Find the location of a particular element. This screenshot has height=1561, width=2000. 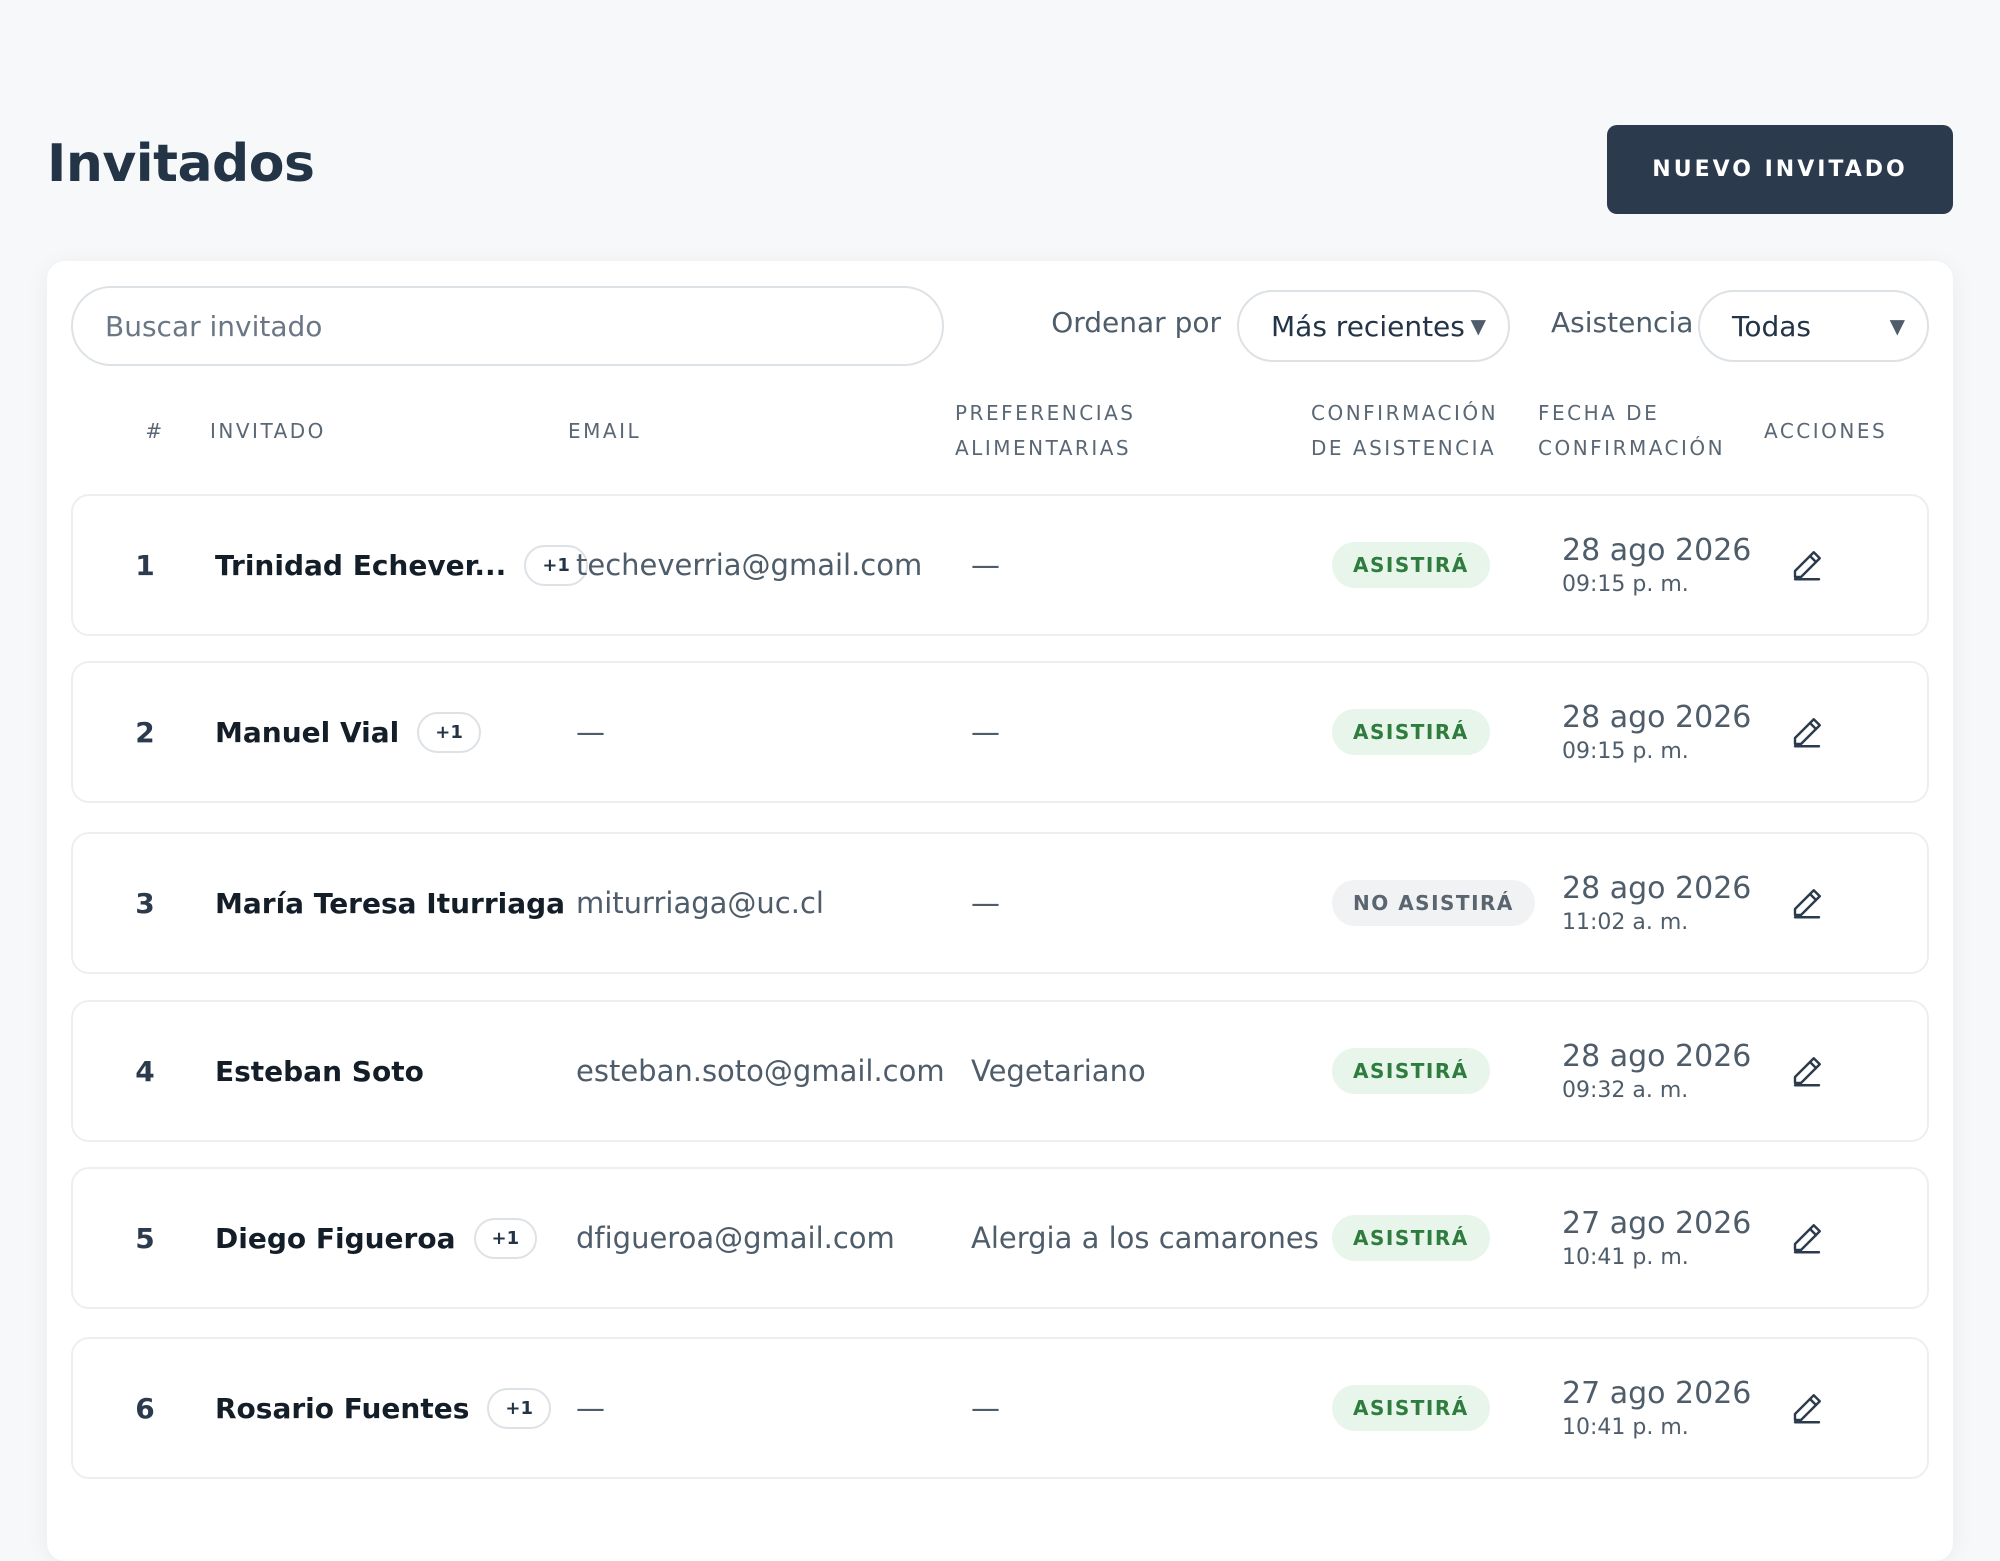

cell: Manuel Vial +1 is located at coordinates (348, 732).